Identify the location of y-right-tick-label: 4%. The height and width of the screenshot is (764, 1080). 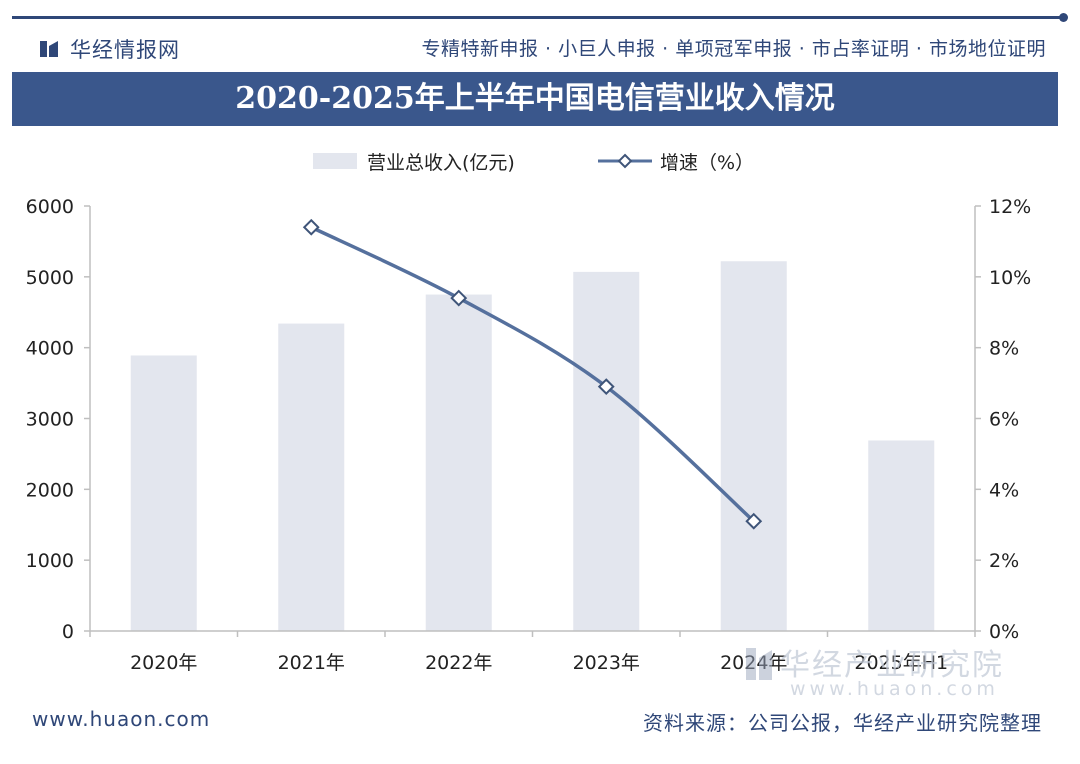
(1004, 490).